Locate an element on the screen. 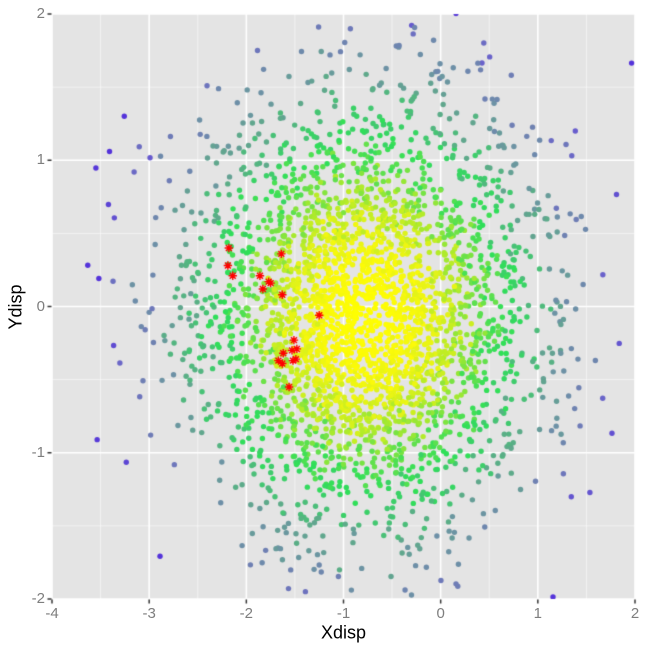 The height and width of the screenshot is (650, 650). x-tick-label: -4 is located at coordinates (52, 613).